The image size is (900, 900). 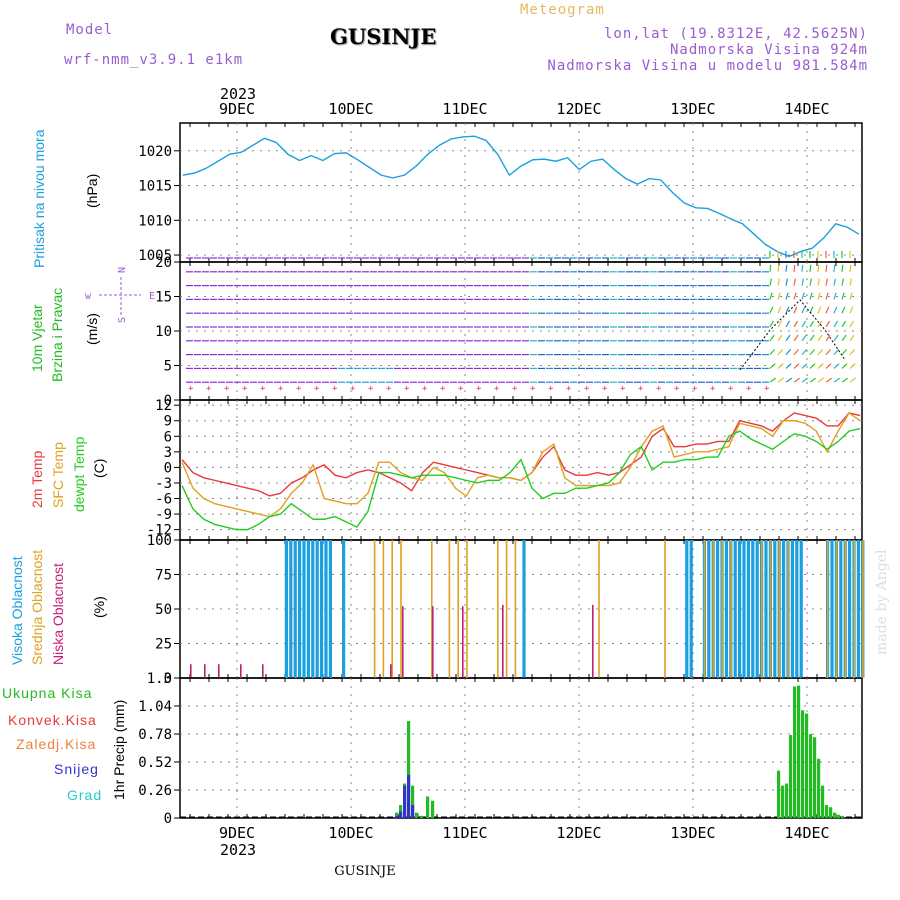 I want to click on panel-frame, so click(x=521, y=192).